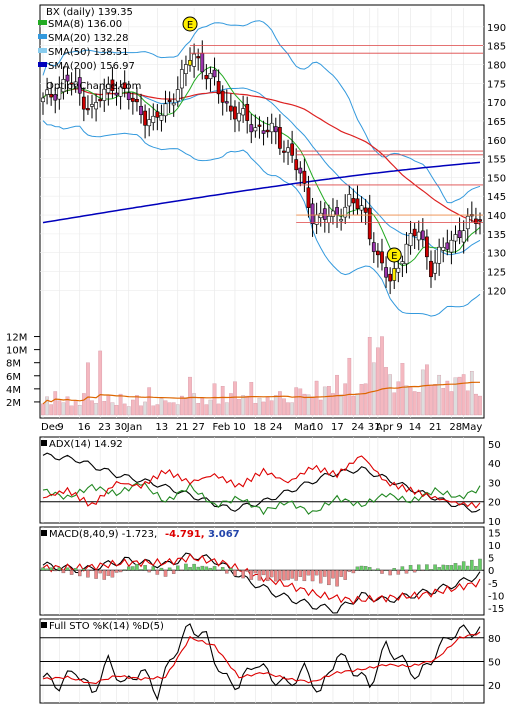  What do you see at coordinates (86, 444) in the screenshot?
I see `adx-title-text: ADX(14) 14.92` at bounding box center [86, 444].